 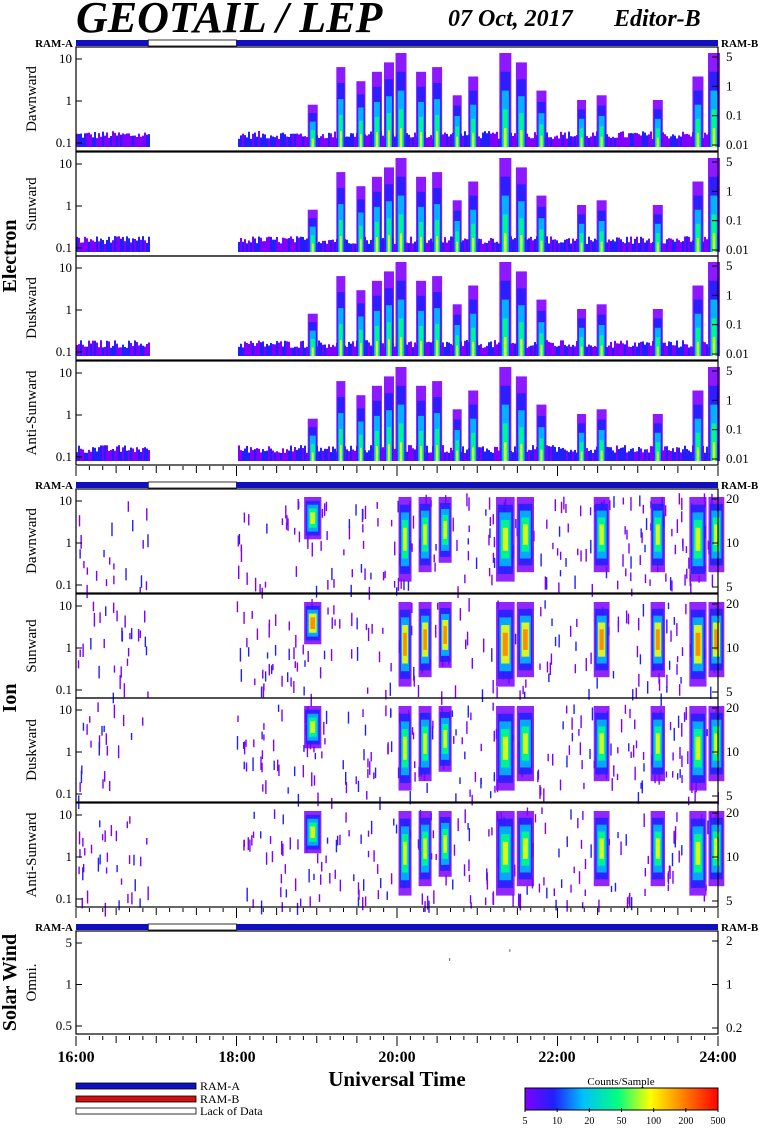 I want to click on y-right-tick-label: 10, so click(x=732, y=856).